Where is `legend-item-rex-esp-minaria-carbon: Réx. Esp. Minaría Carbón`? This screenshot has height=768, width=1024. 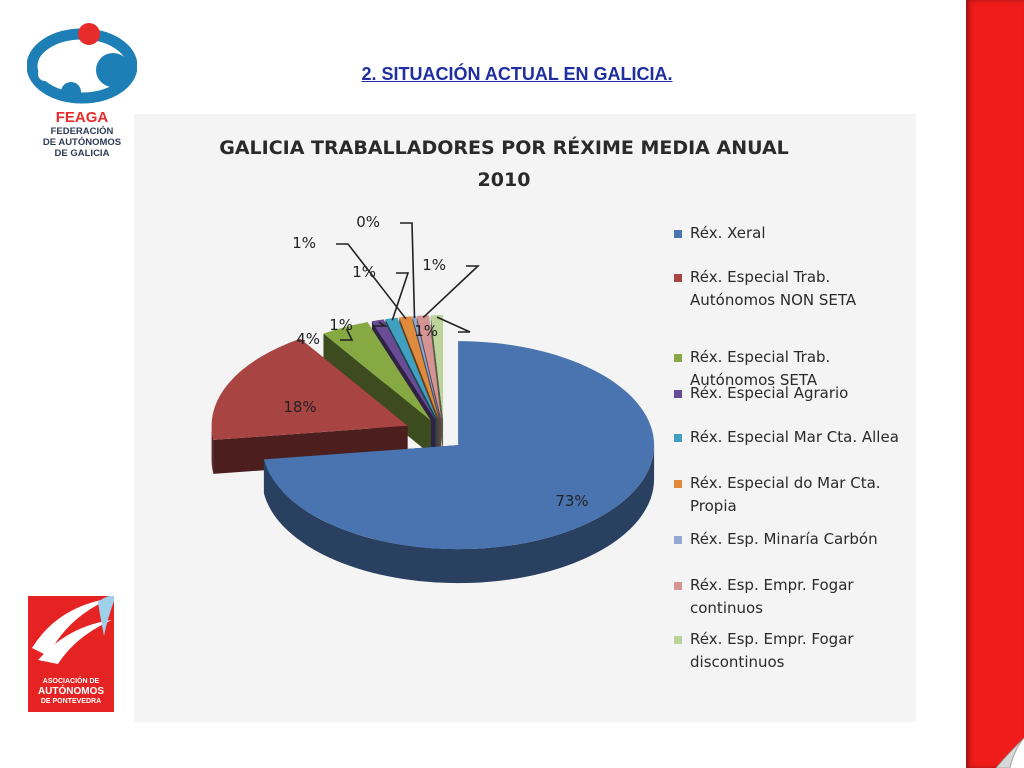 legend-item-rex-esp-minaria-carbon: Réx. Esp. Minaría Carbón is located at coordinates (794, 539).